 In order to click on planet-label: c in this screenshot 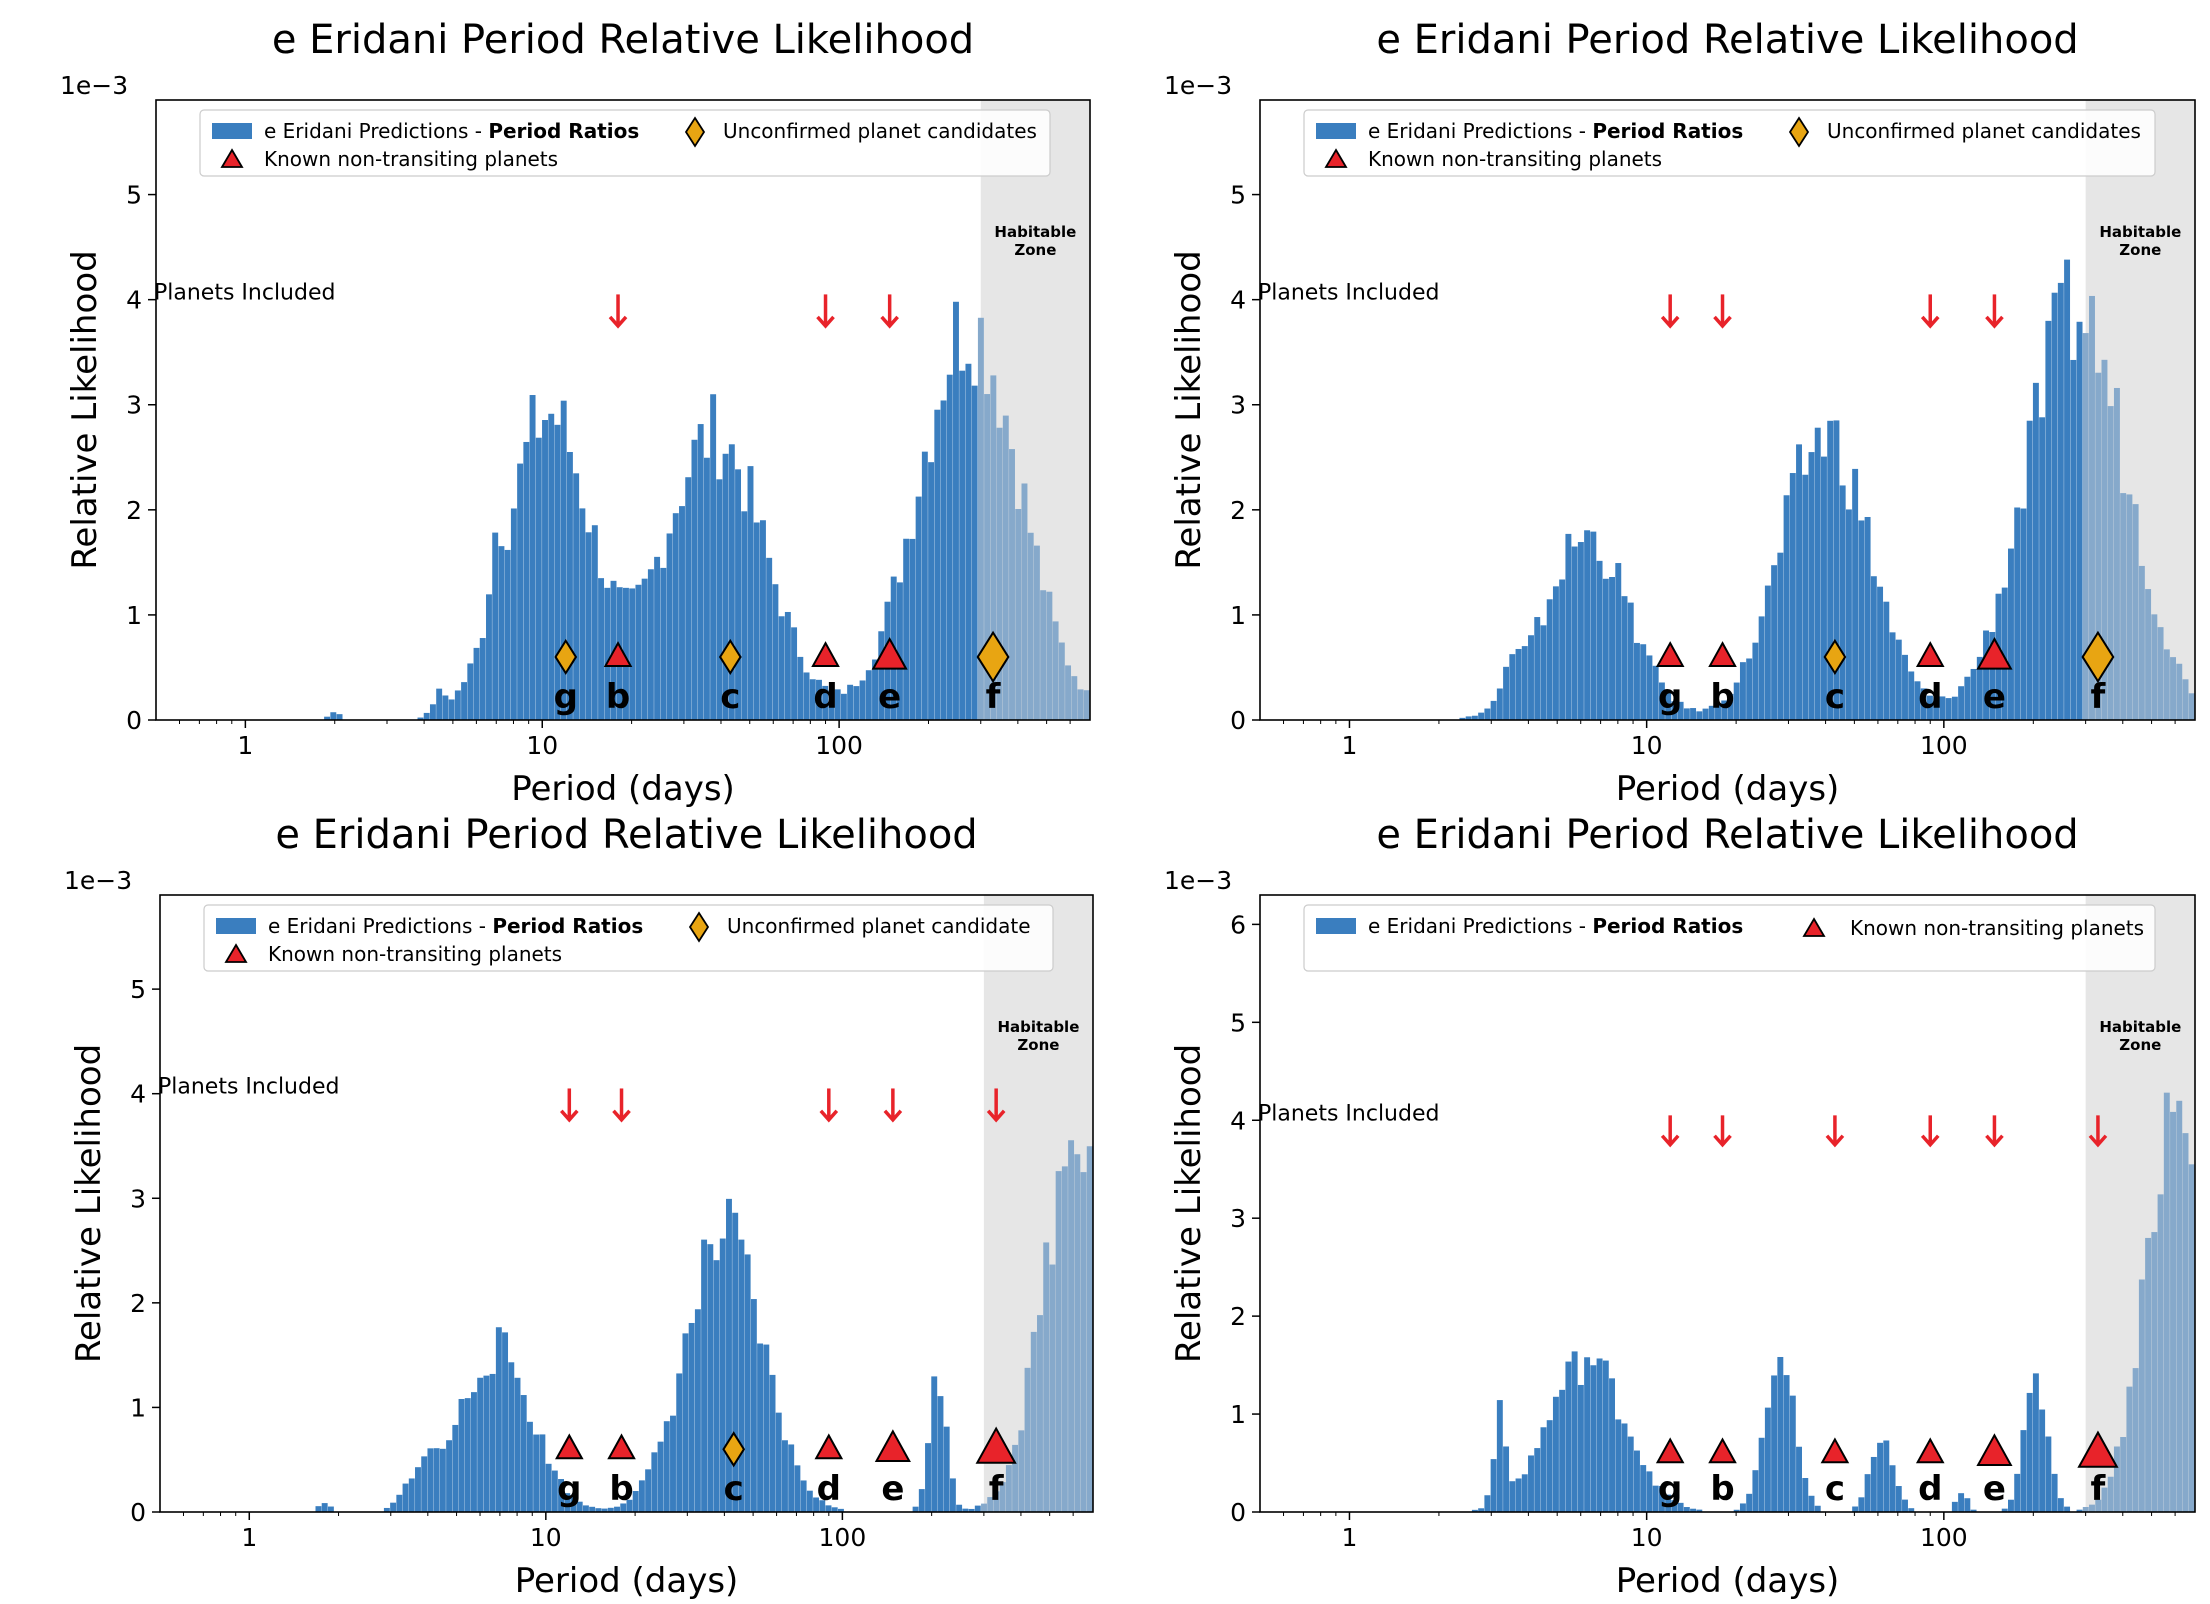, I will do `click(1835, 1489)`.